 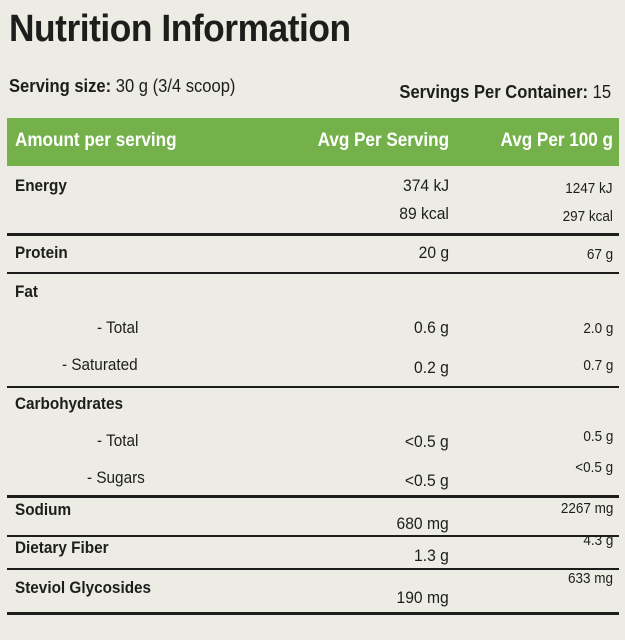 What do you see at coordinates (587, 216) in the screenshot?
I see `energy-kcal-100: 297 kcal` at bounding box center [587, 216].